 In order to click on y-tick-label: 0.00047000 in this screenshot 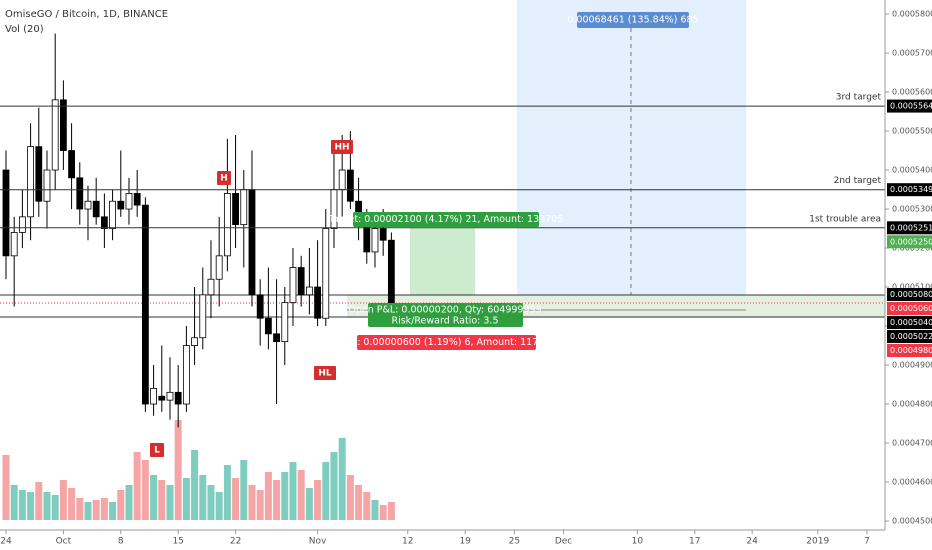, I will do `click(912, 443)`.